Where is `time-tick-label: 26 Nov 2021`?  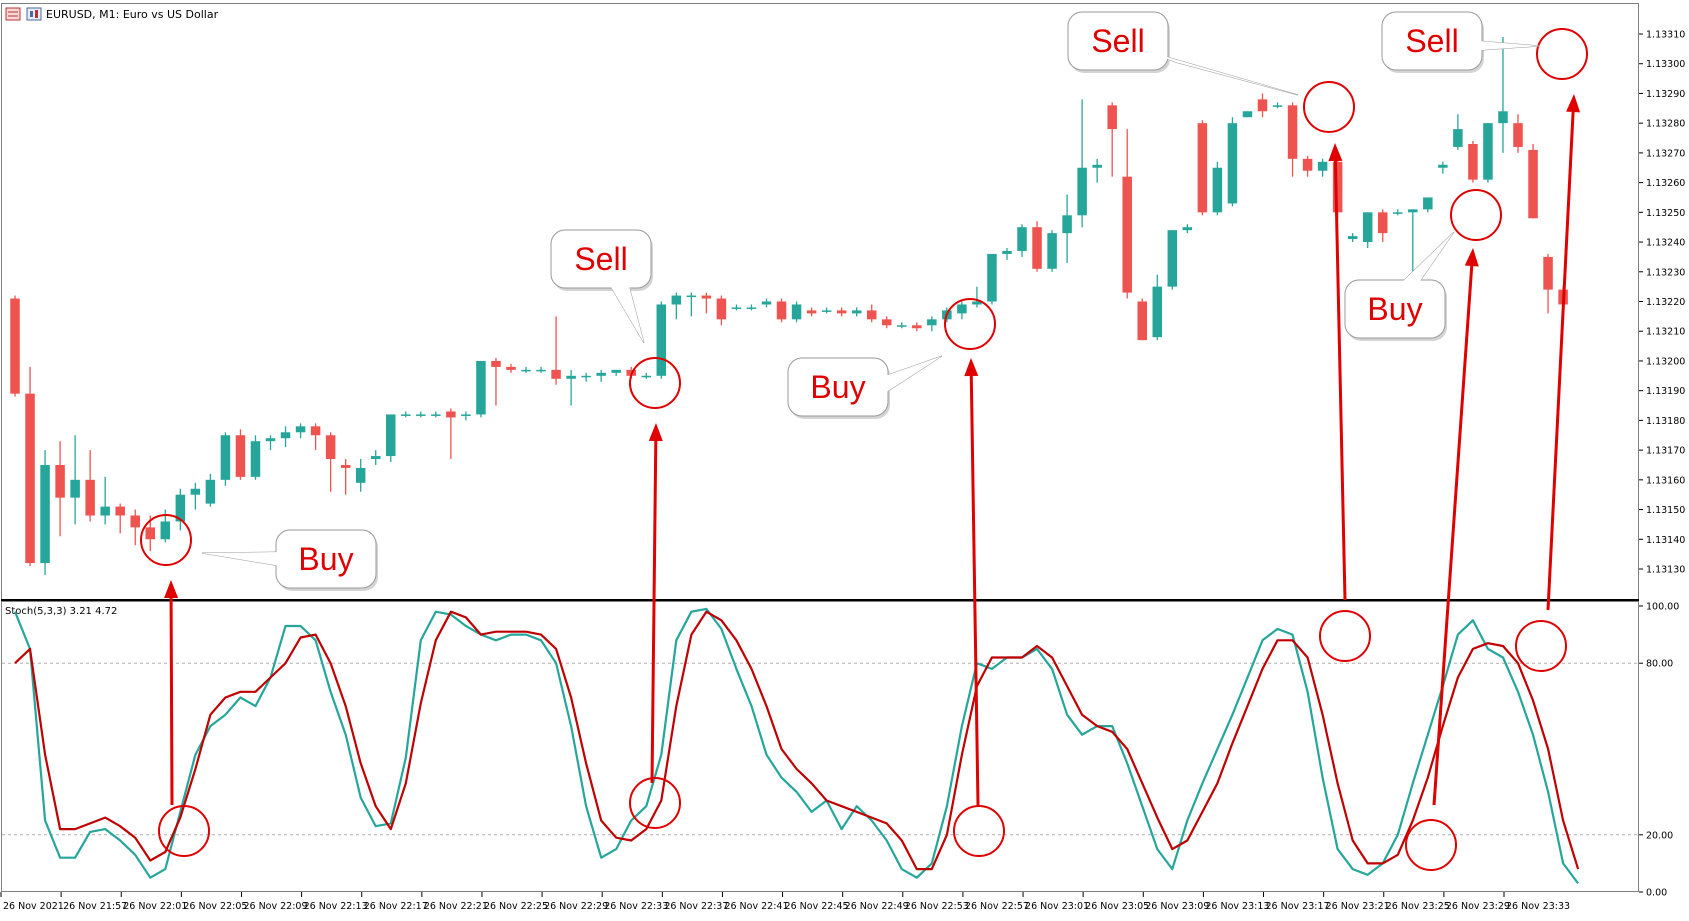 time-tick-label: 26 Nov 2021 is located at coordinates (33, 906).